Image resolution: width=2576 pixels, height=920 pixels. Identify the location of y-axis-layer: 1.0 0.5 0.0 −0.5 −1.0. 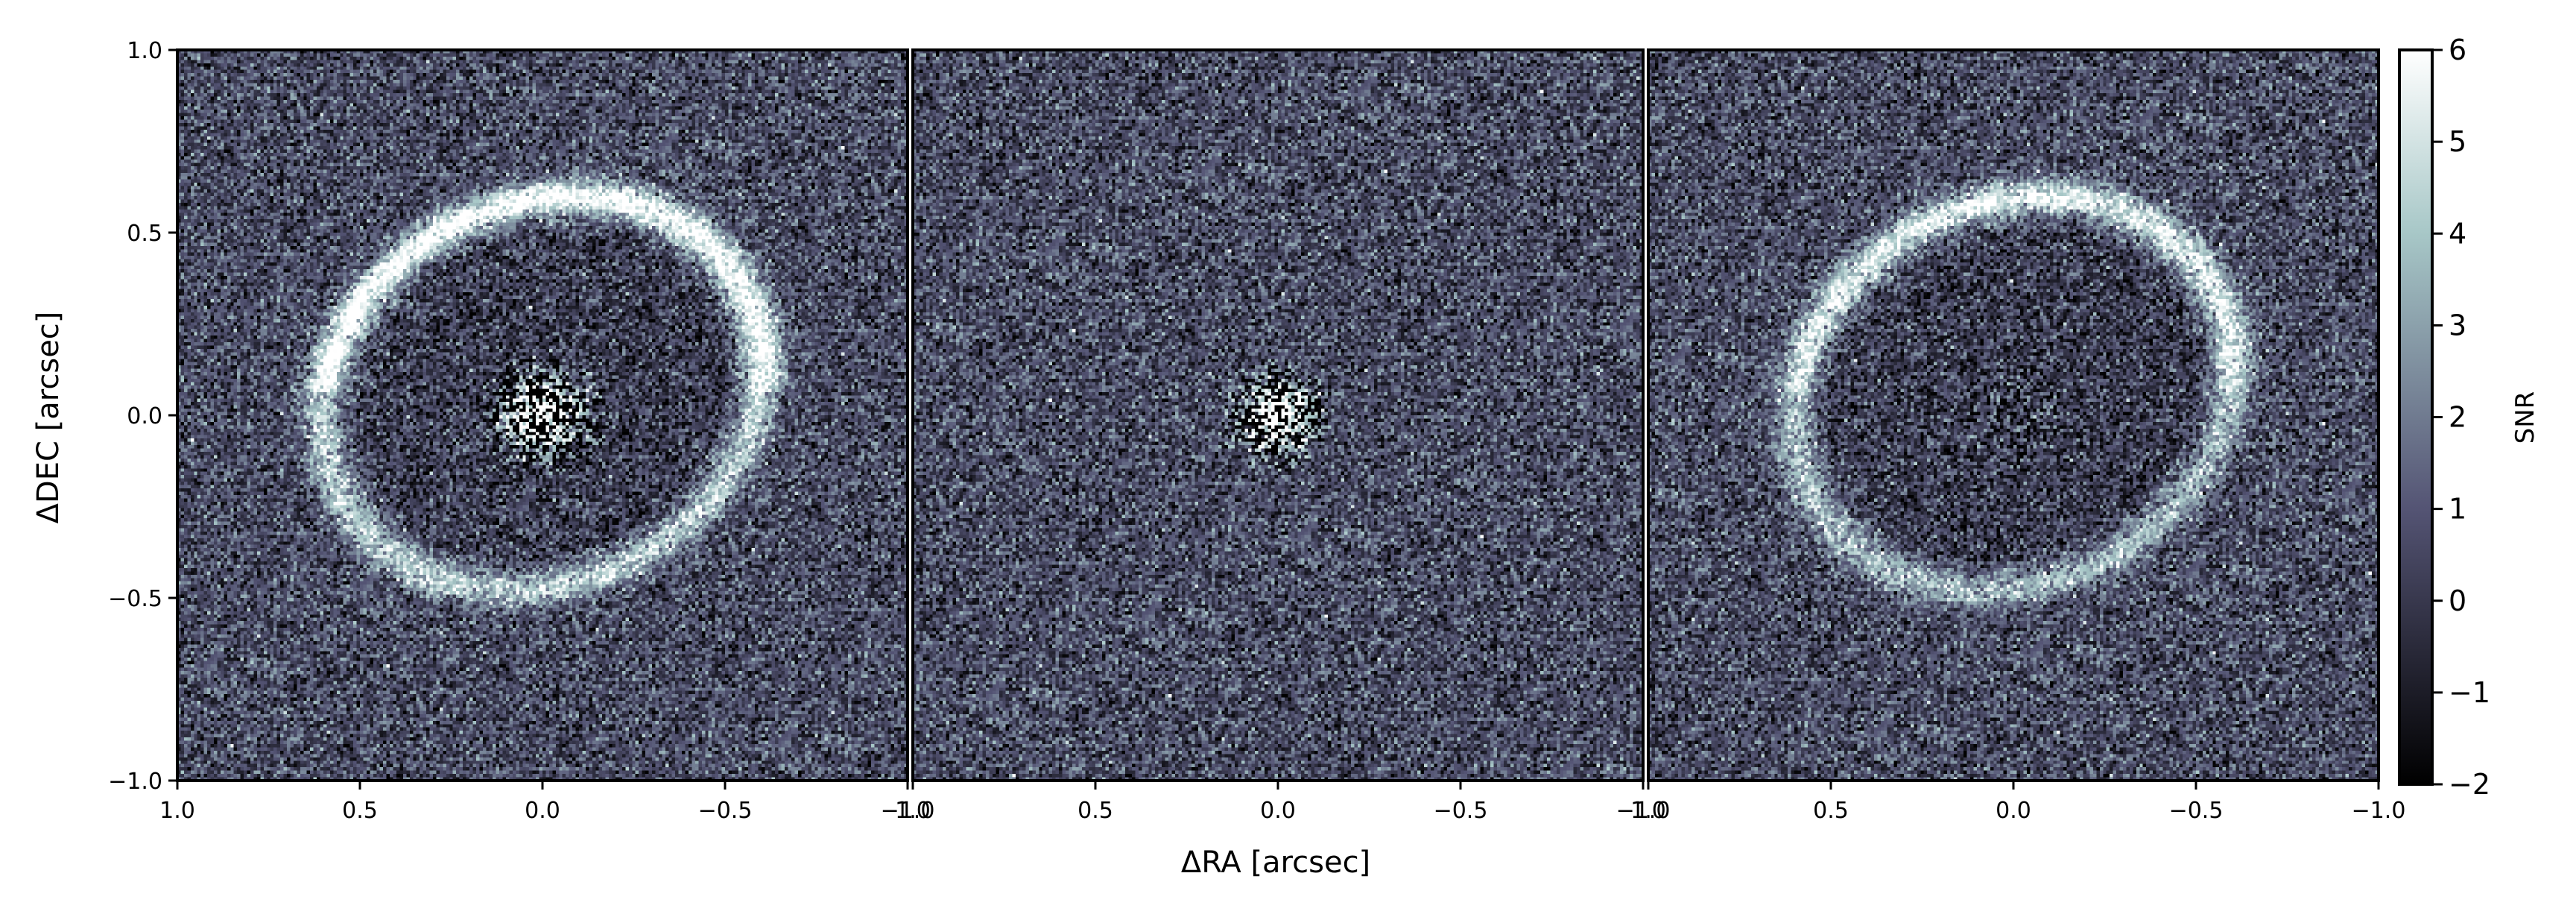
(142, 416).